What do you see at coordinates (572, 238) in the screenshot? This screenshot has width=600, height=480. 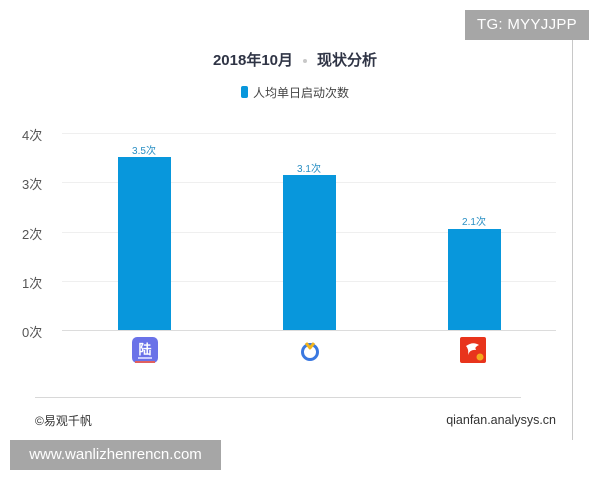 I see `right-border-line` at bounding box center [572, 238].